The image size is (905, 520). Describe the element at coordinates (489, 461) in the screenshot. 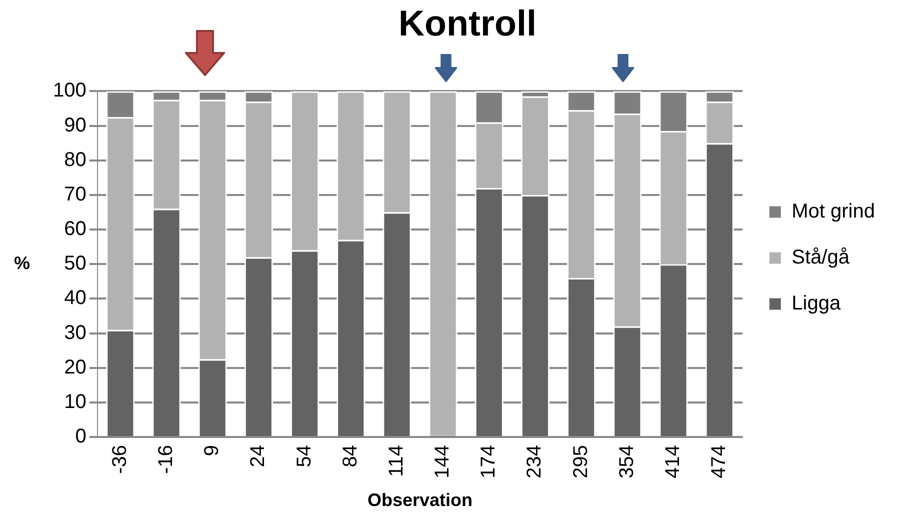

I see `x-tick-label: 174` at that location.